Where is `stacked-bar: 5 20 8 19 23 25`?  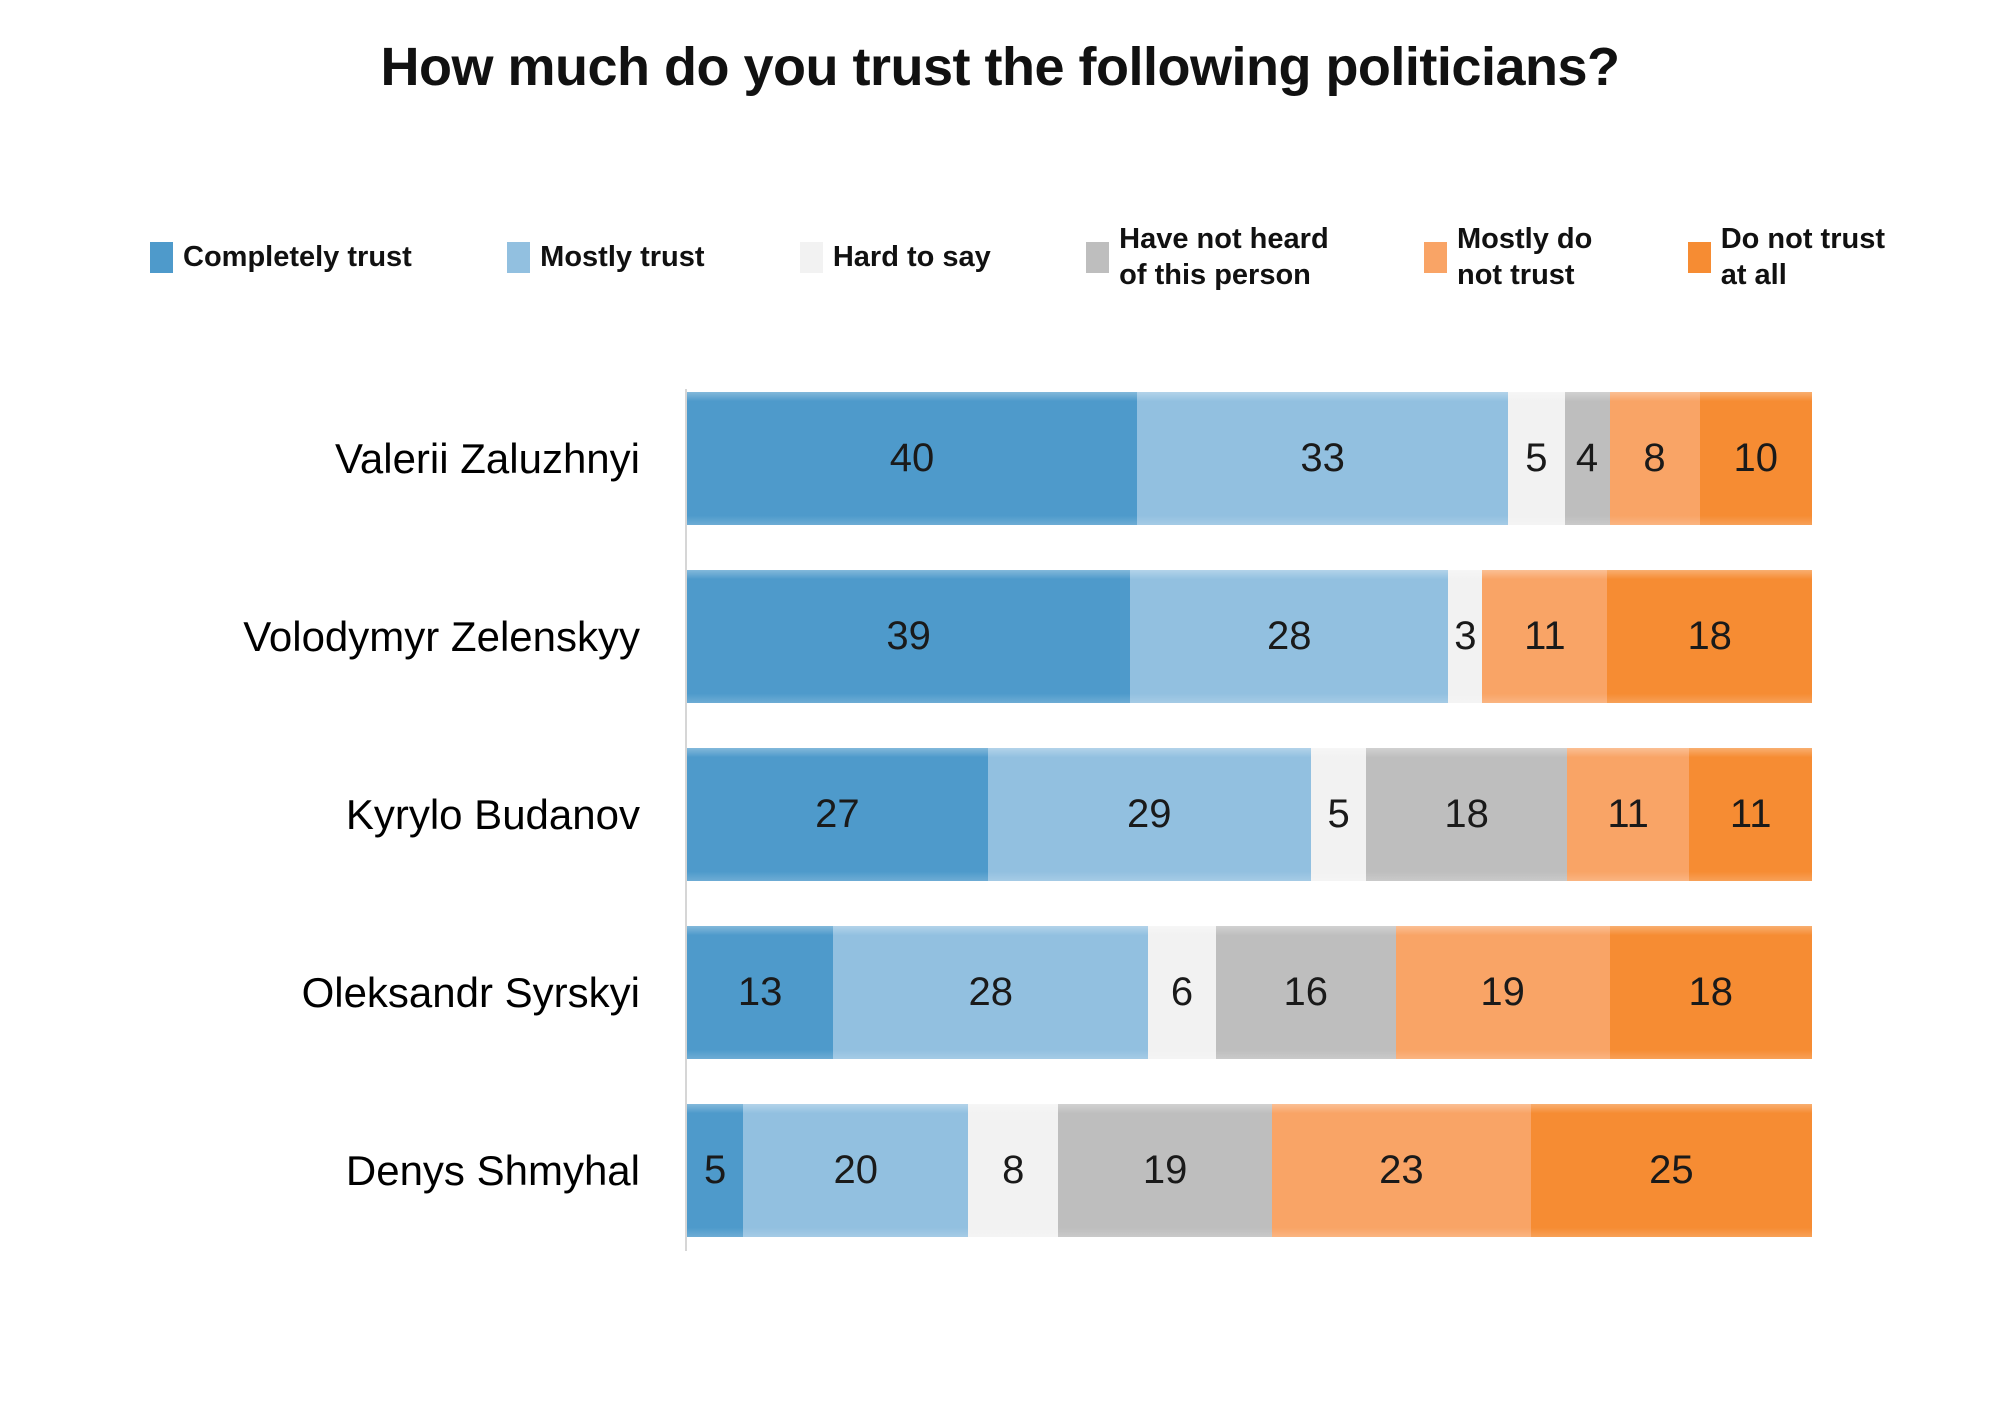
stacked-bar: 5 20 8 19 23 25 is located at coordinates (1249, 1170).